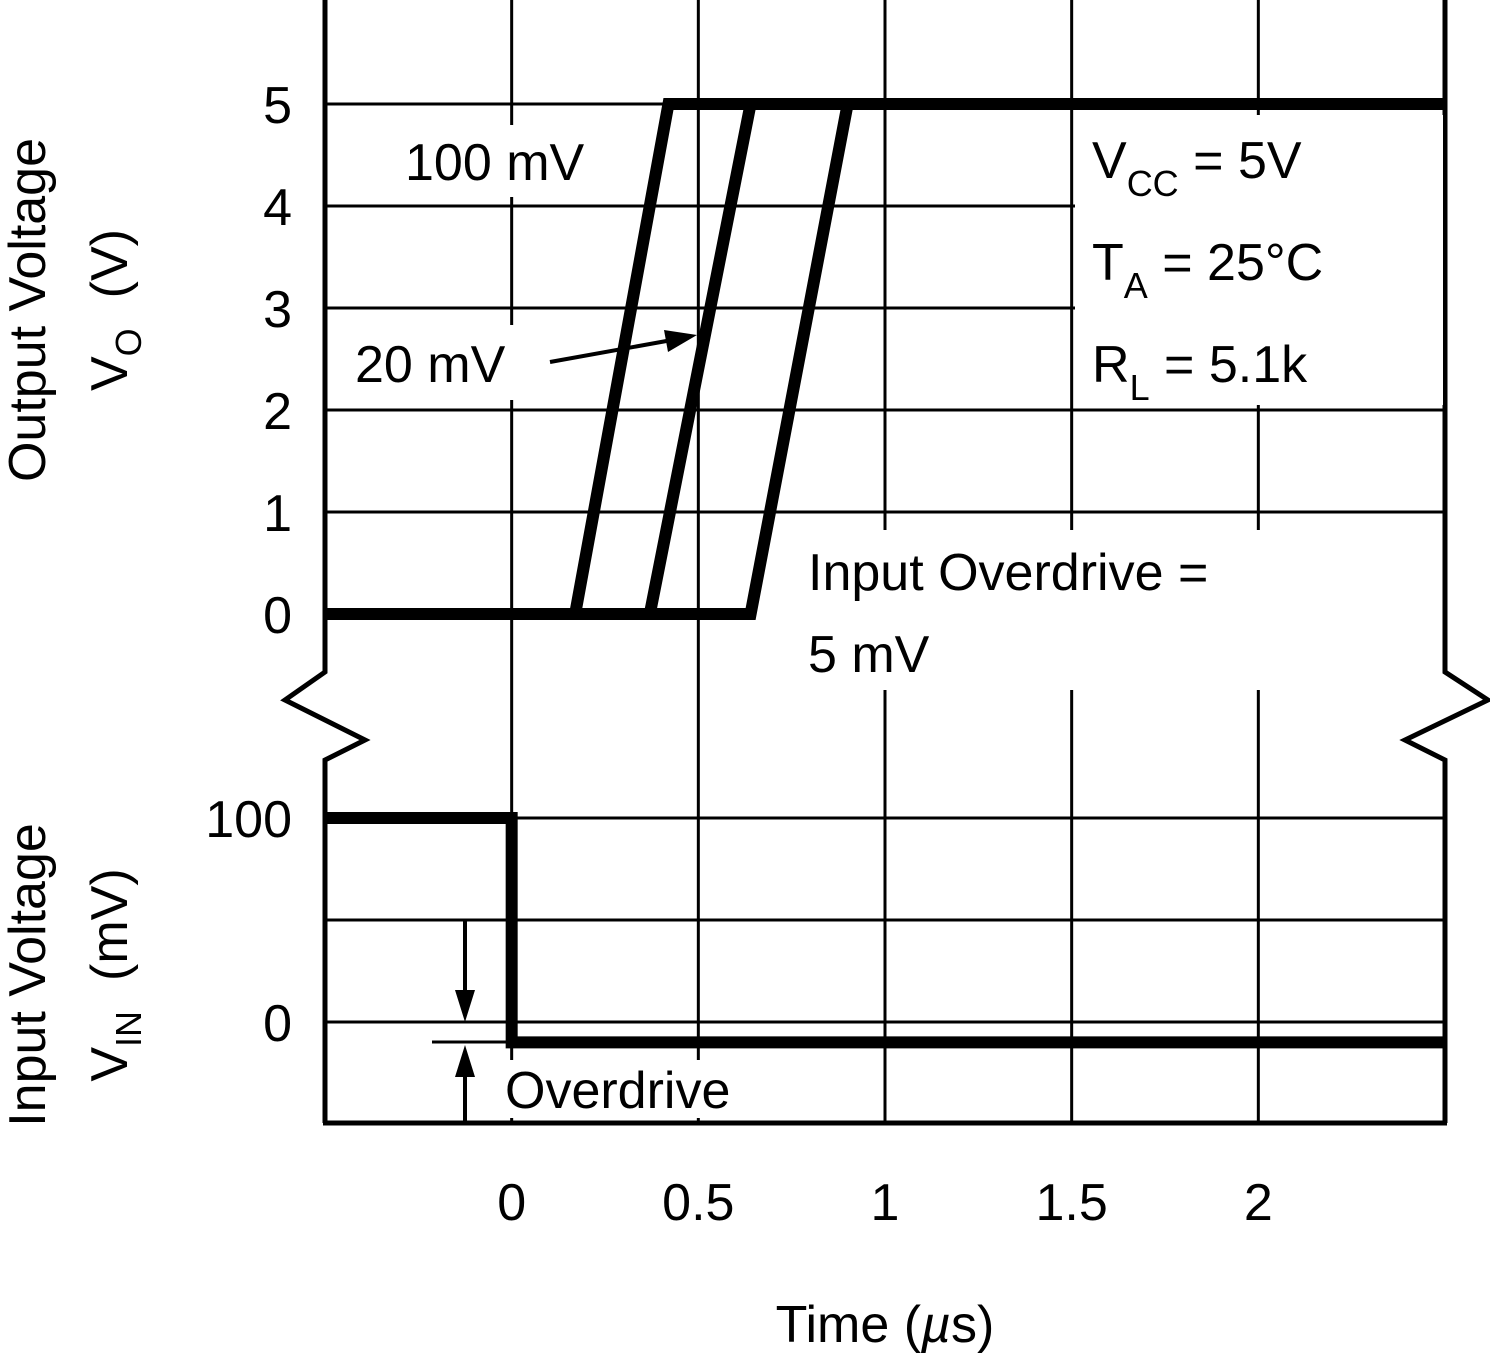 Image resolution: width=1490 pixels, height=1357 pixels. What do you see at coordinates (115, 974) in the screenshot?
I see `svg-text: VIN(mV)` at bounding box center [115, 974].